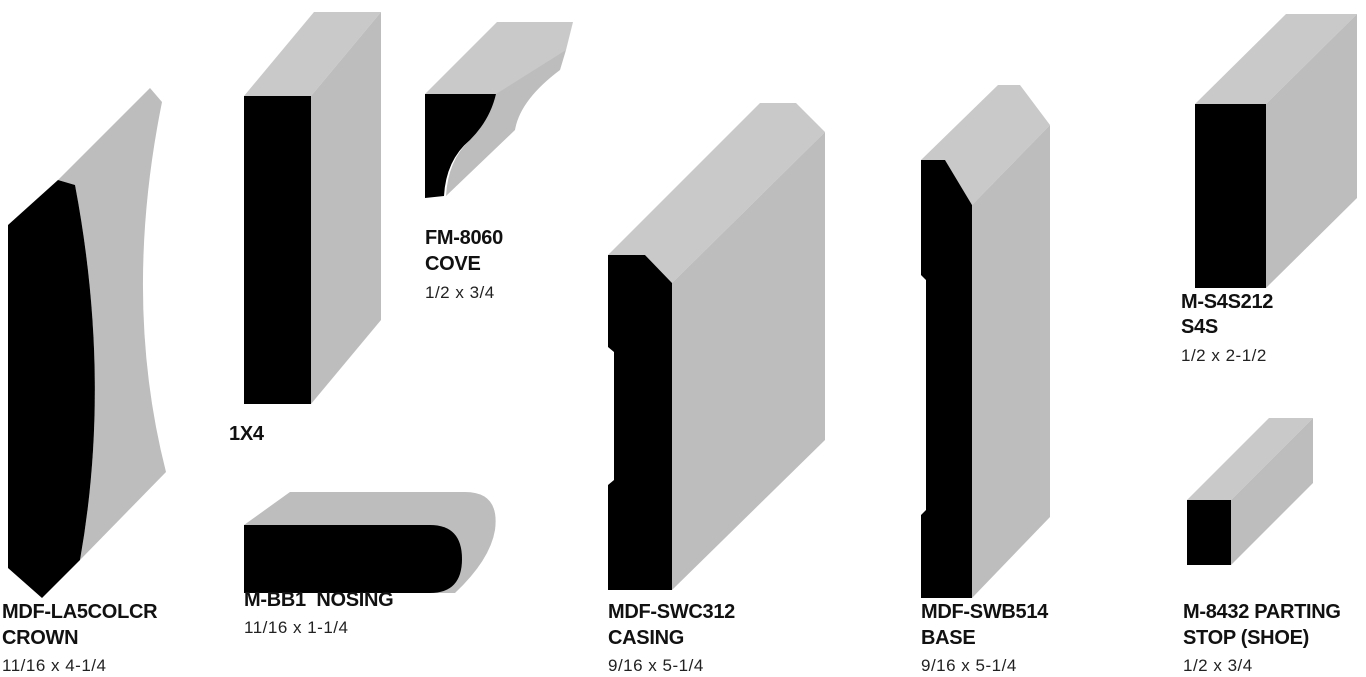  Describe the element at coordinates (247, 434) in the screenshot. I see `product-code: 1X4` at that location.